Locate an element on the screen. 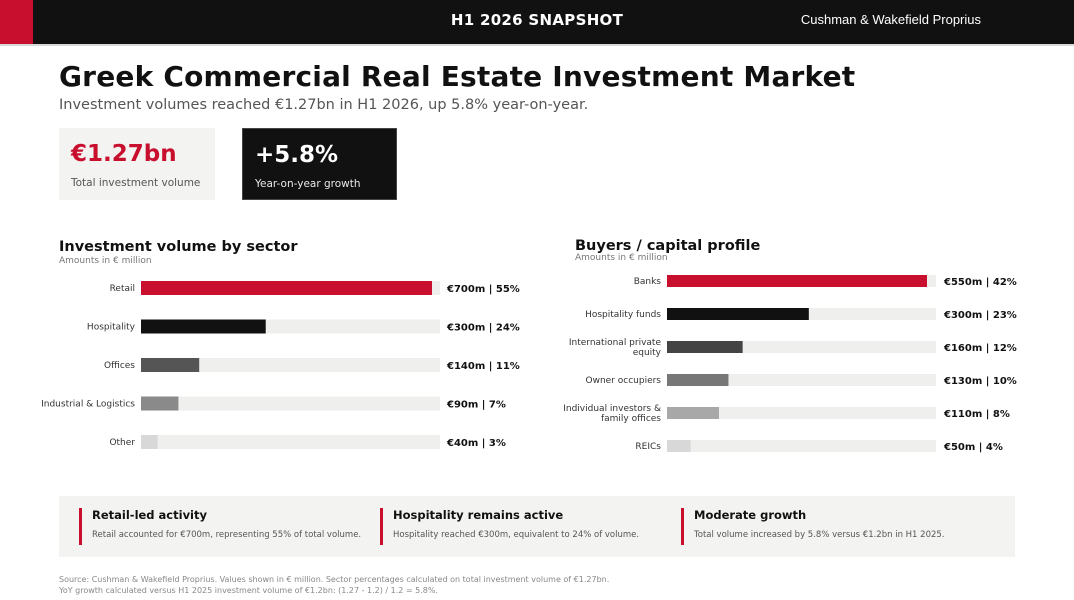  value-label: €130m | 10% is located at coordinates (980, 381).